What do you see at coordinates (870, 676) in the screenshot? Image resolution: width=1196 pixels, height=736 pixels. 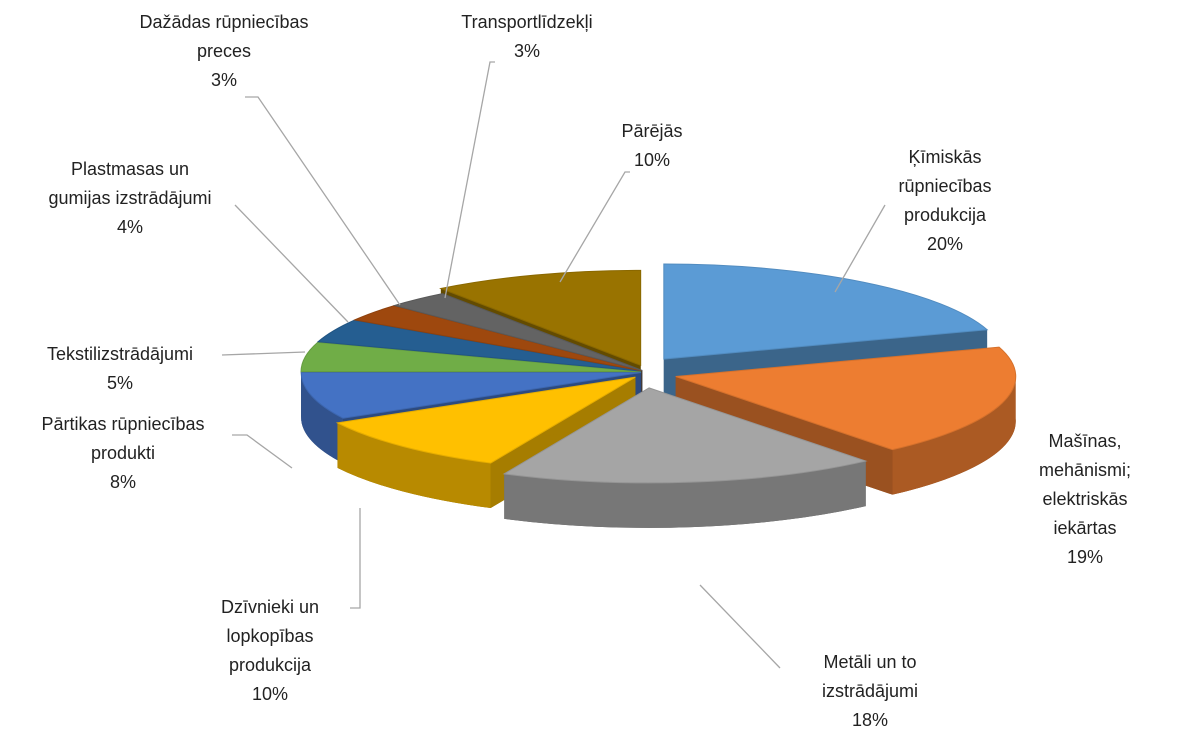 I see `label-name: Metāli un to izstrādājumi` at bounding box center [870, 676].